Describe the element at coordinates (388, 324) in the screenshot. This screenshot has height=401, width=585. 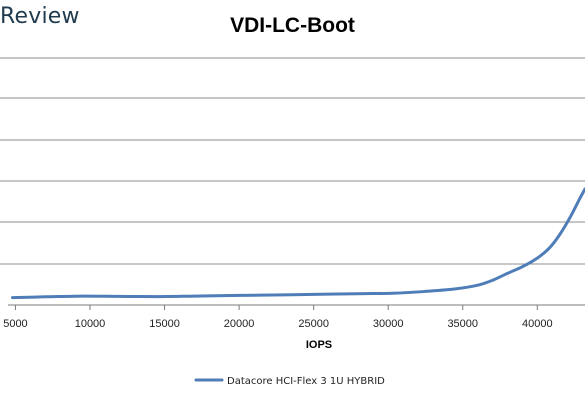
I see `x-tick-label: 30000` at that location.